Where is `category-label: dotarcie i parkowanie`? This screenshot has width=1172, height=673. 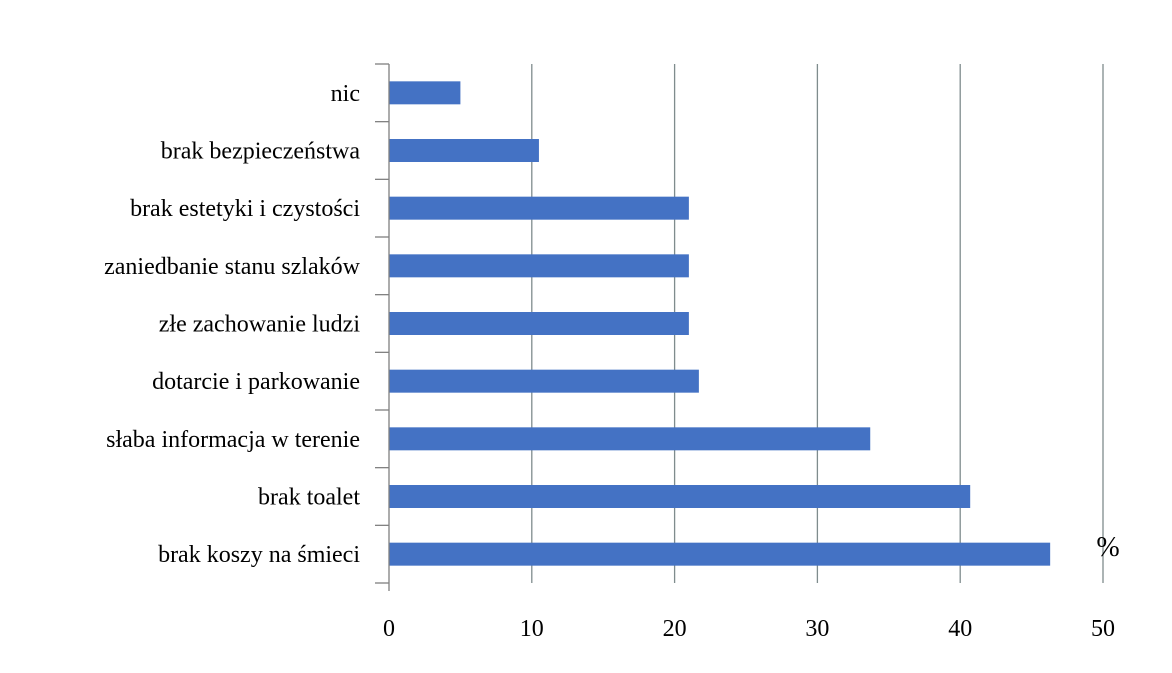
category-label: dotarcie i parkowanie is located at coordinates (256, 382).